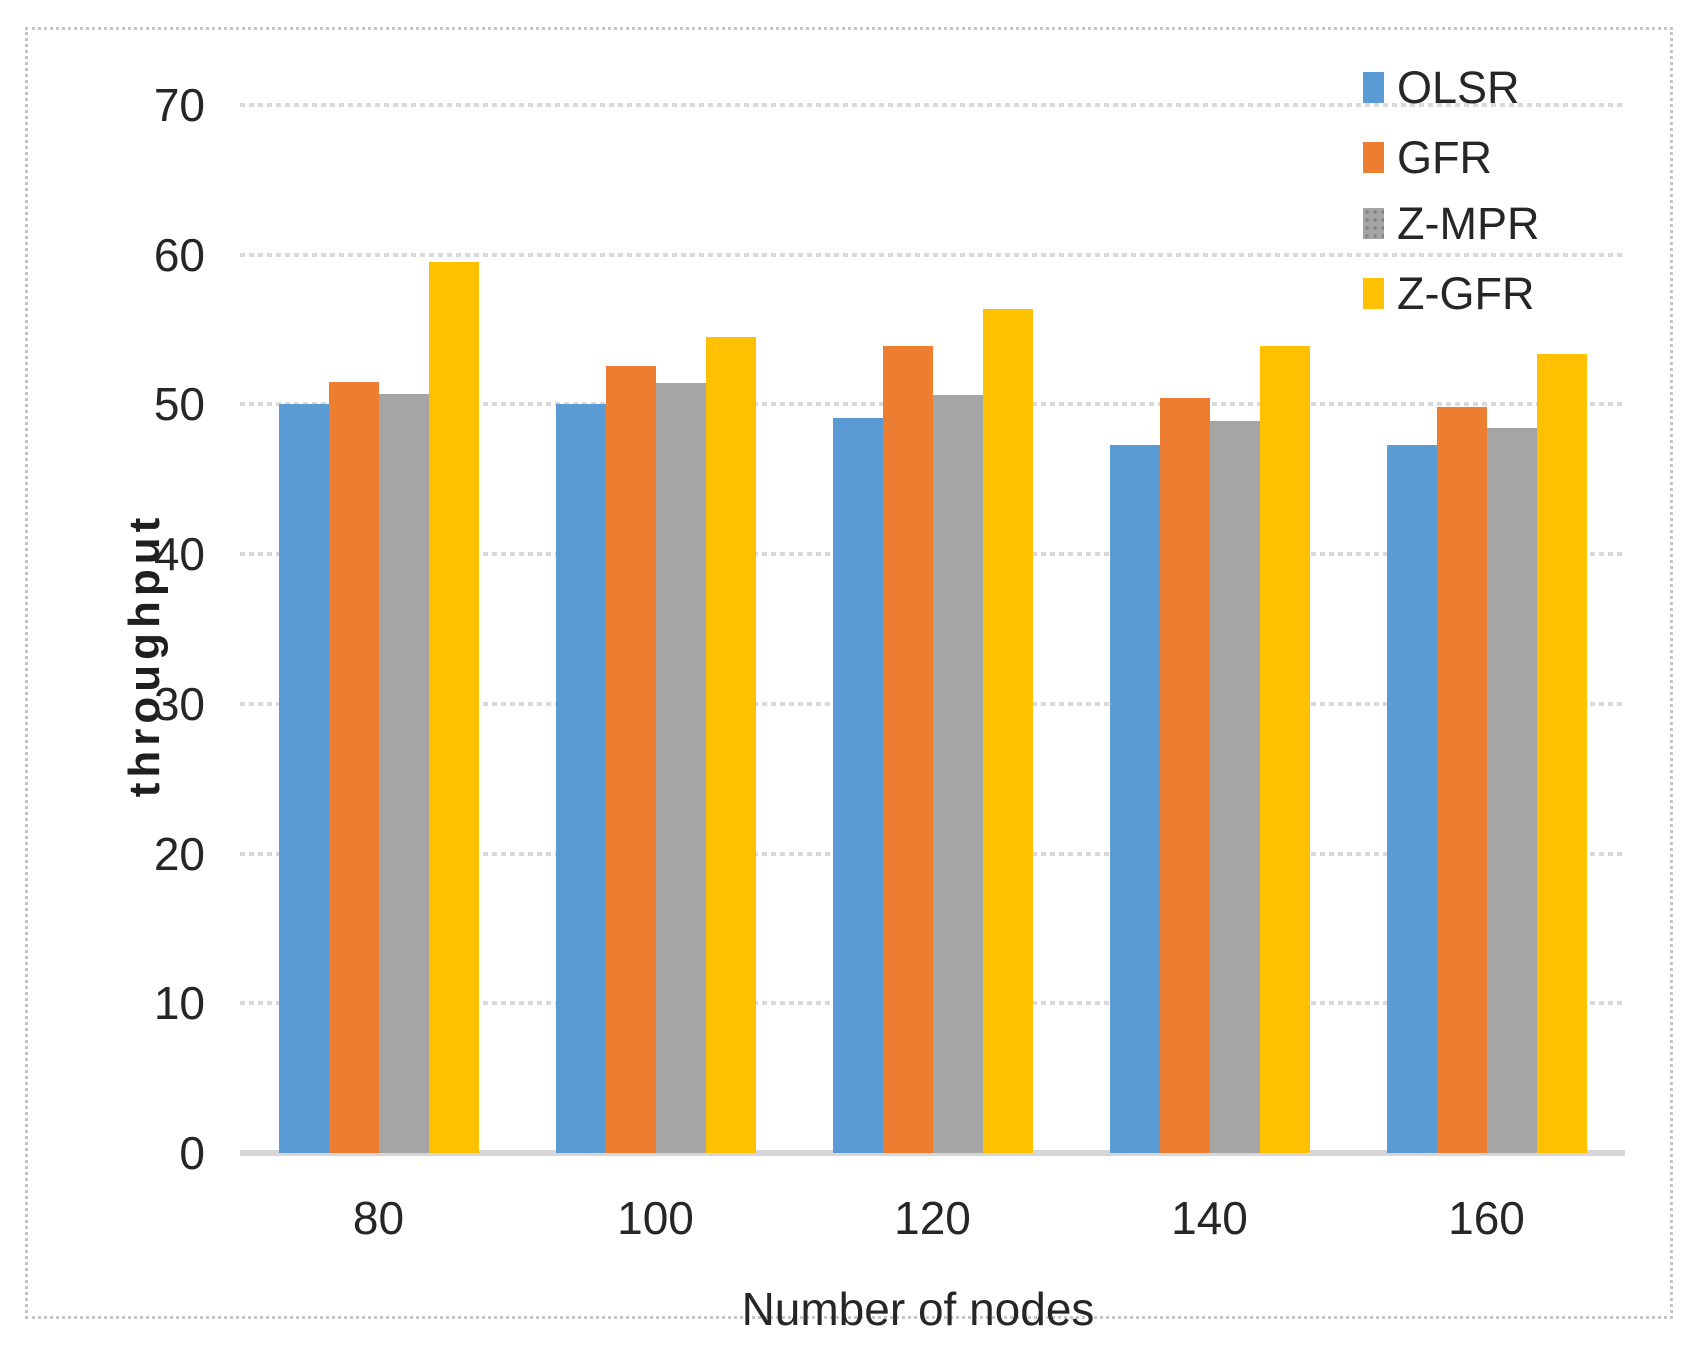 This screenshot has height=1351, width=1699. I want to click on legend-swatch-z-mpr, so click(1373, 223).